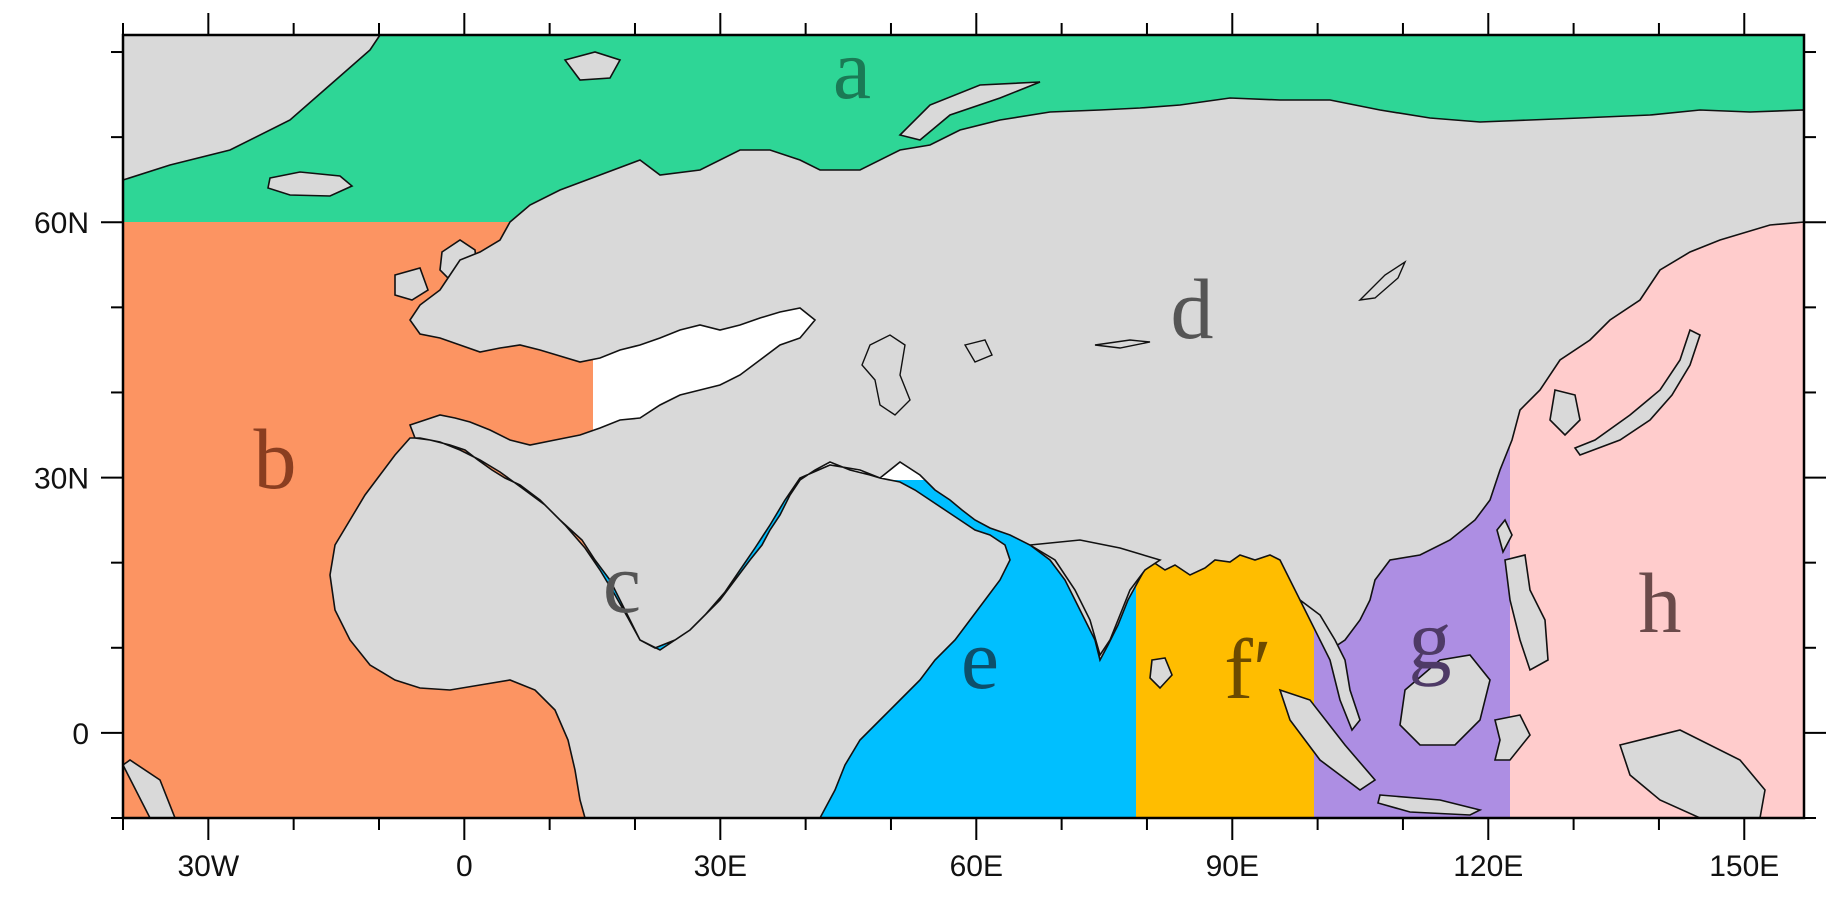 The width and height of the screenshot is (1840, 907). Describe the element at coordinates (61, 223) in the screenshot. I see `y-tick-label: 60N` at that location.